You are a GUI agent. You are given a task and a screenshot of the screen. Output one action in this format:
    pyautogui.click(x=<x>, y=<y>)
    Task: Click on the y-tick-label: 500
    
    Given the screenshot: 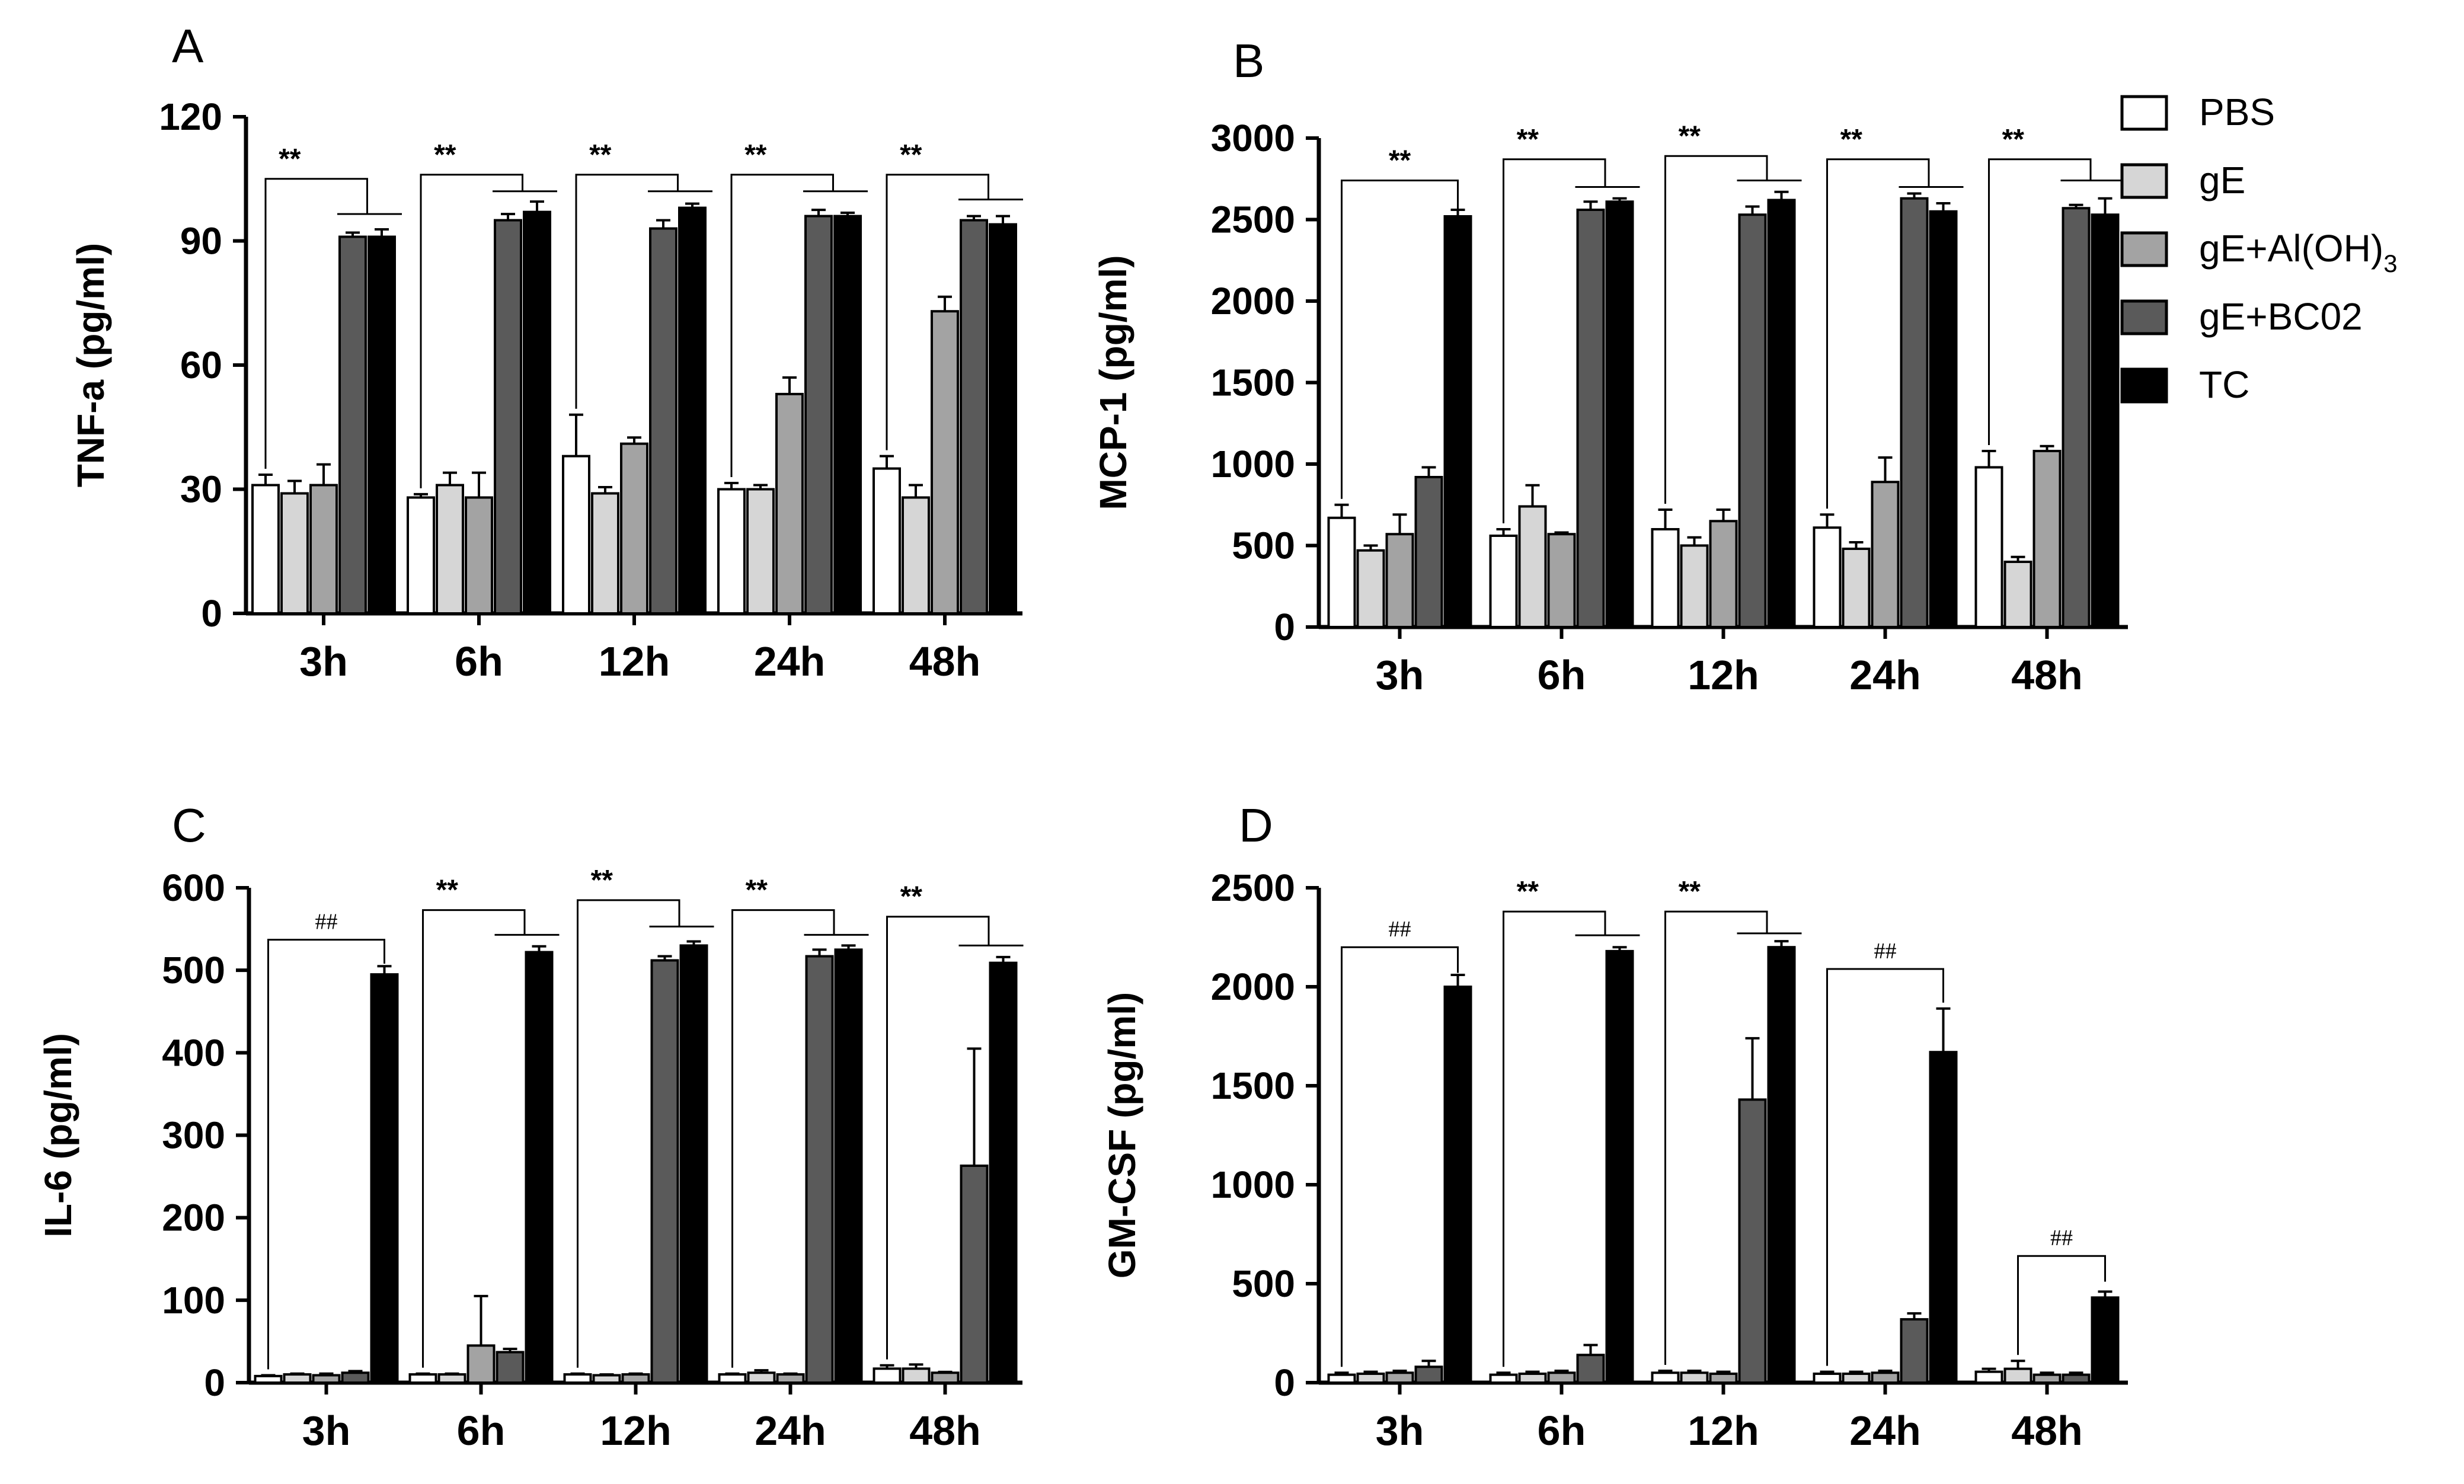 What is the action you would take?
    pyautogui.click(x=194, y=971)
    